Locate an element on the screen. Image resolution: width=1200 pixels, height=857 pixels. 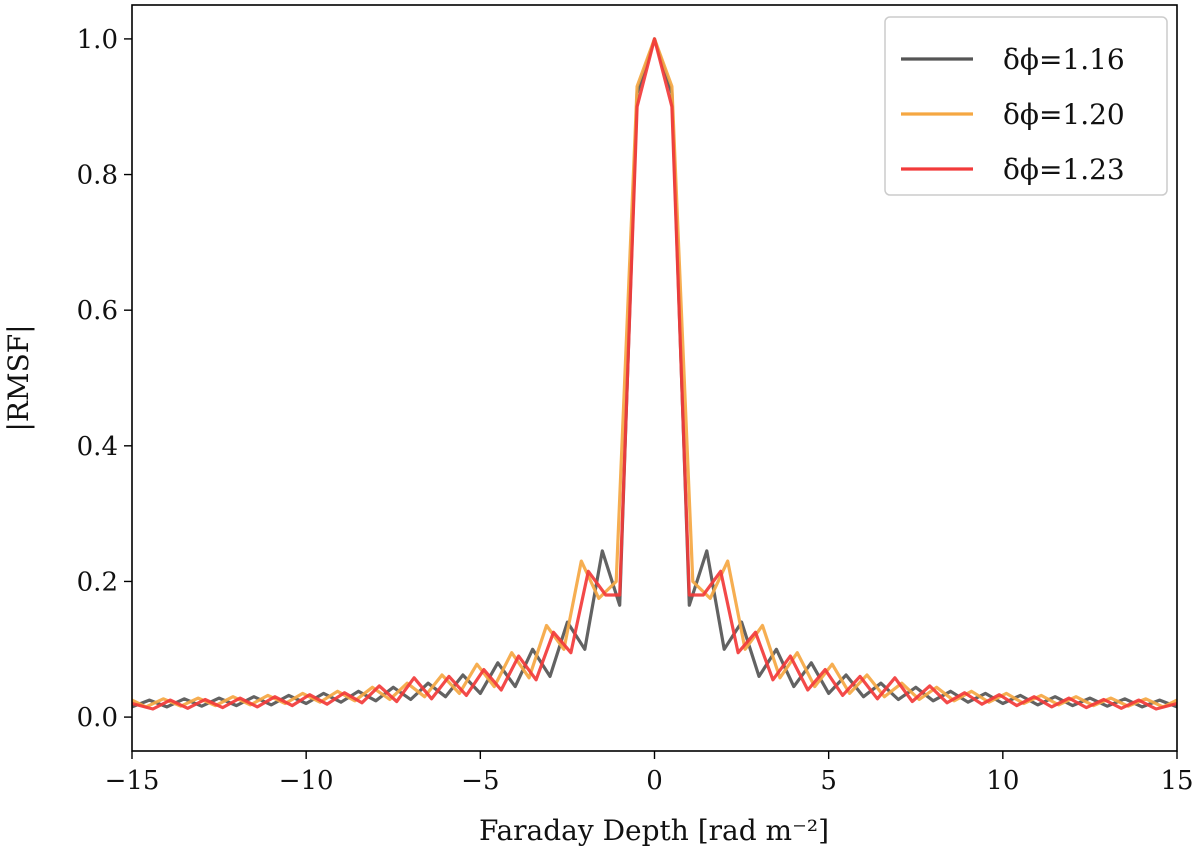
x-axis: −15 −10 −5 0 5 10 15 is located at coordinates (649, 773).